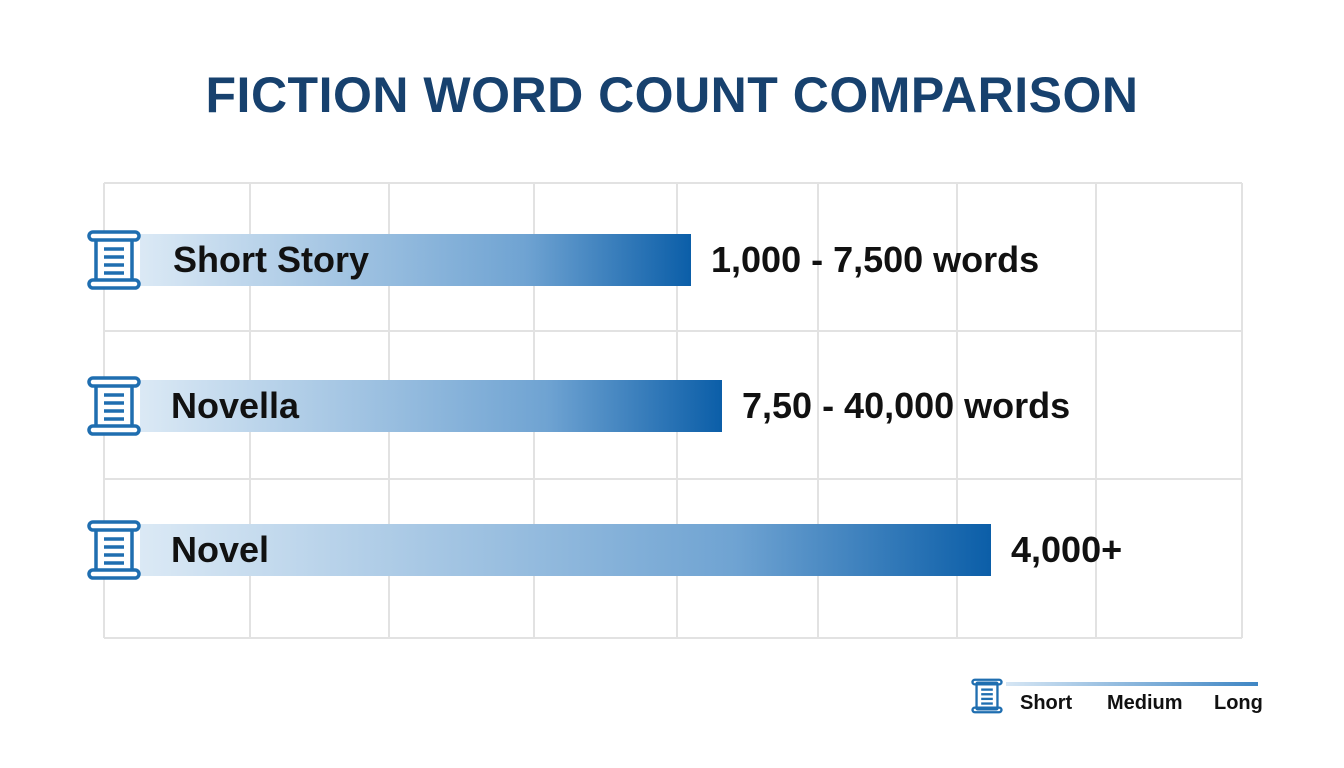 The width and height of the screenshot is (1344, 768). What do you see at coordinates (1132, 684) in the screenshot?
I see `legend-gradient-bar` at bounding box center [1132, 684].